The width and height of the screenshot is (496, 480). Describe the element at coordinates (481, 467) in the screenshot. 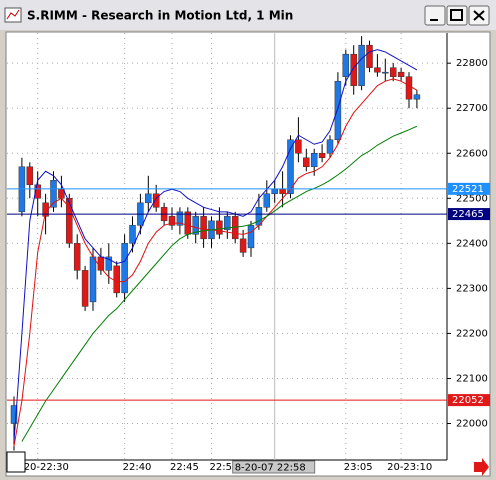

I see `scroll-arrow` at that location.